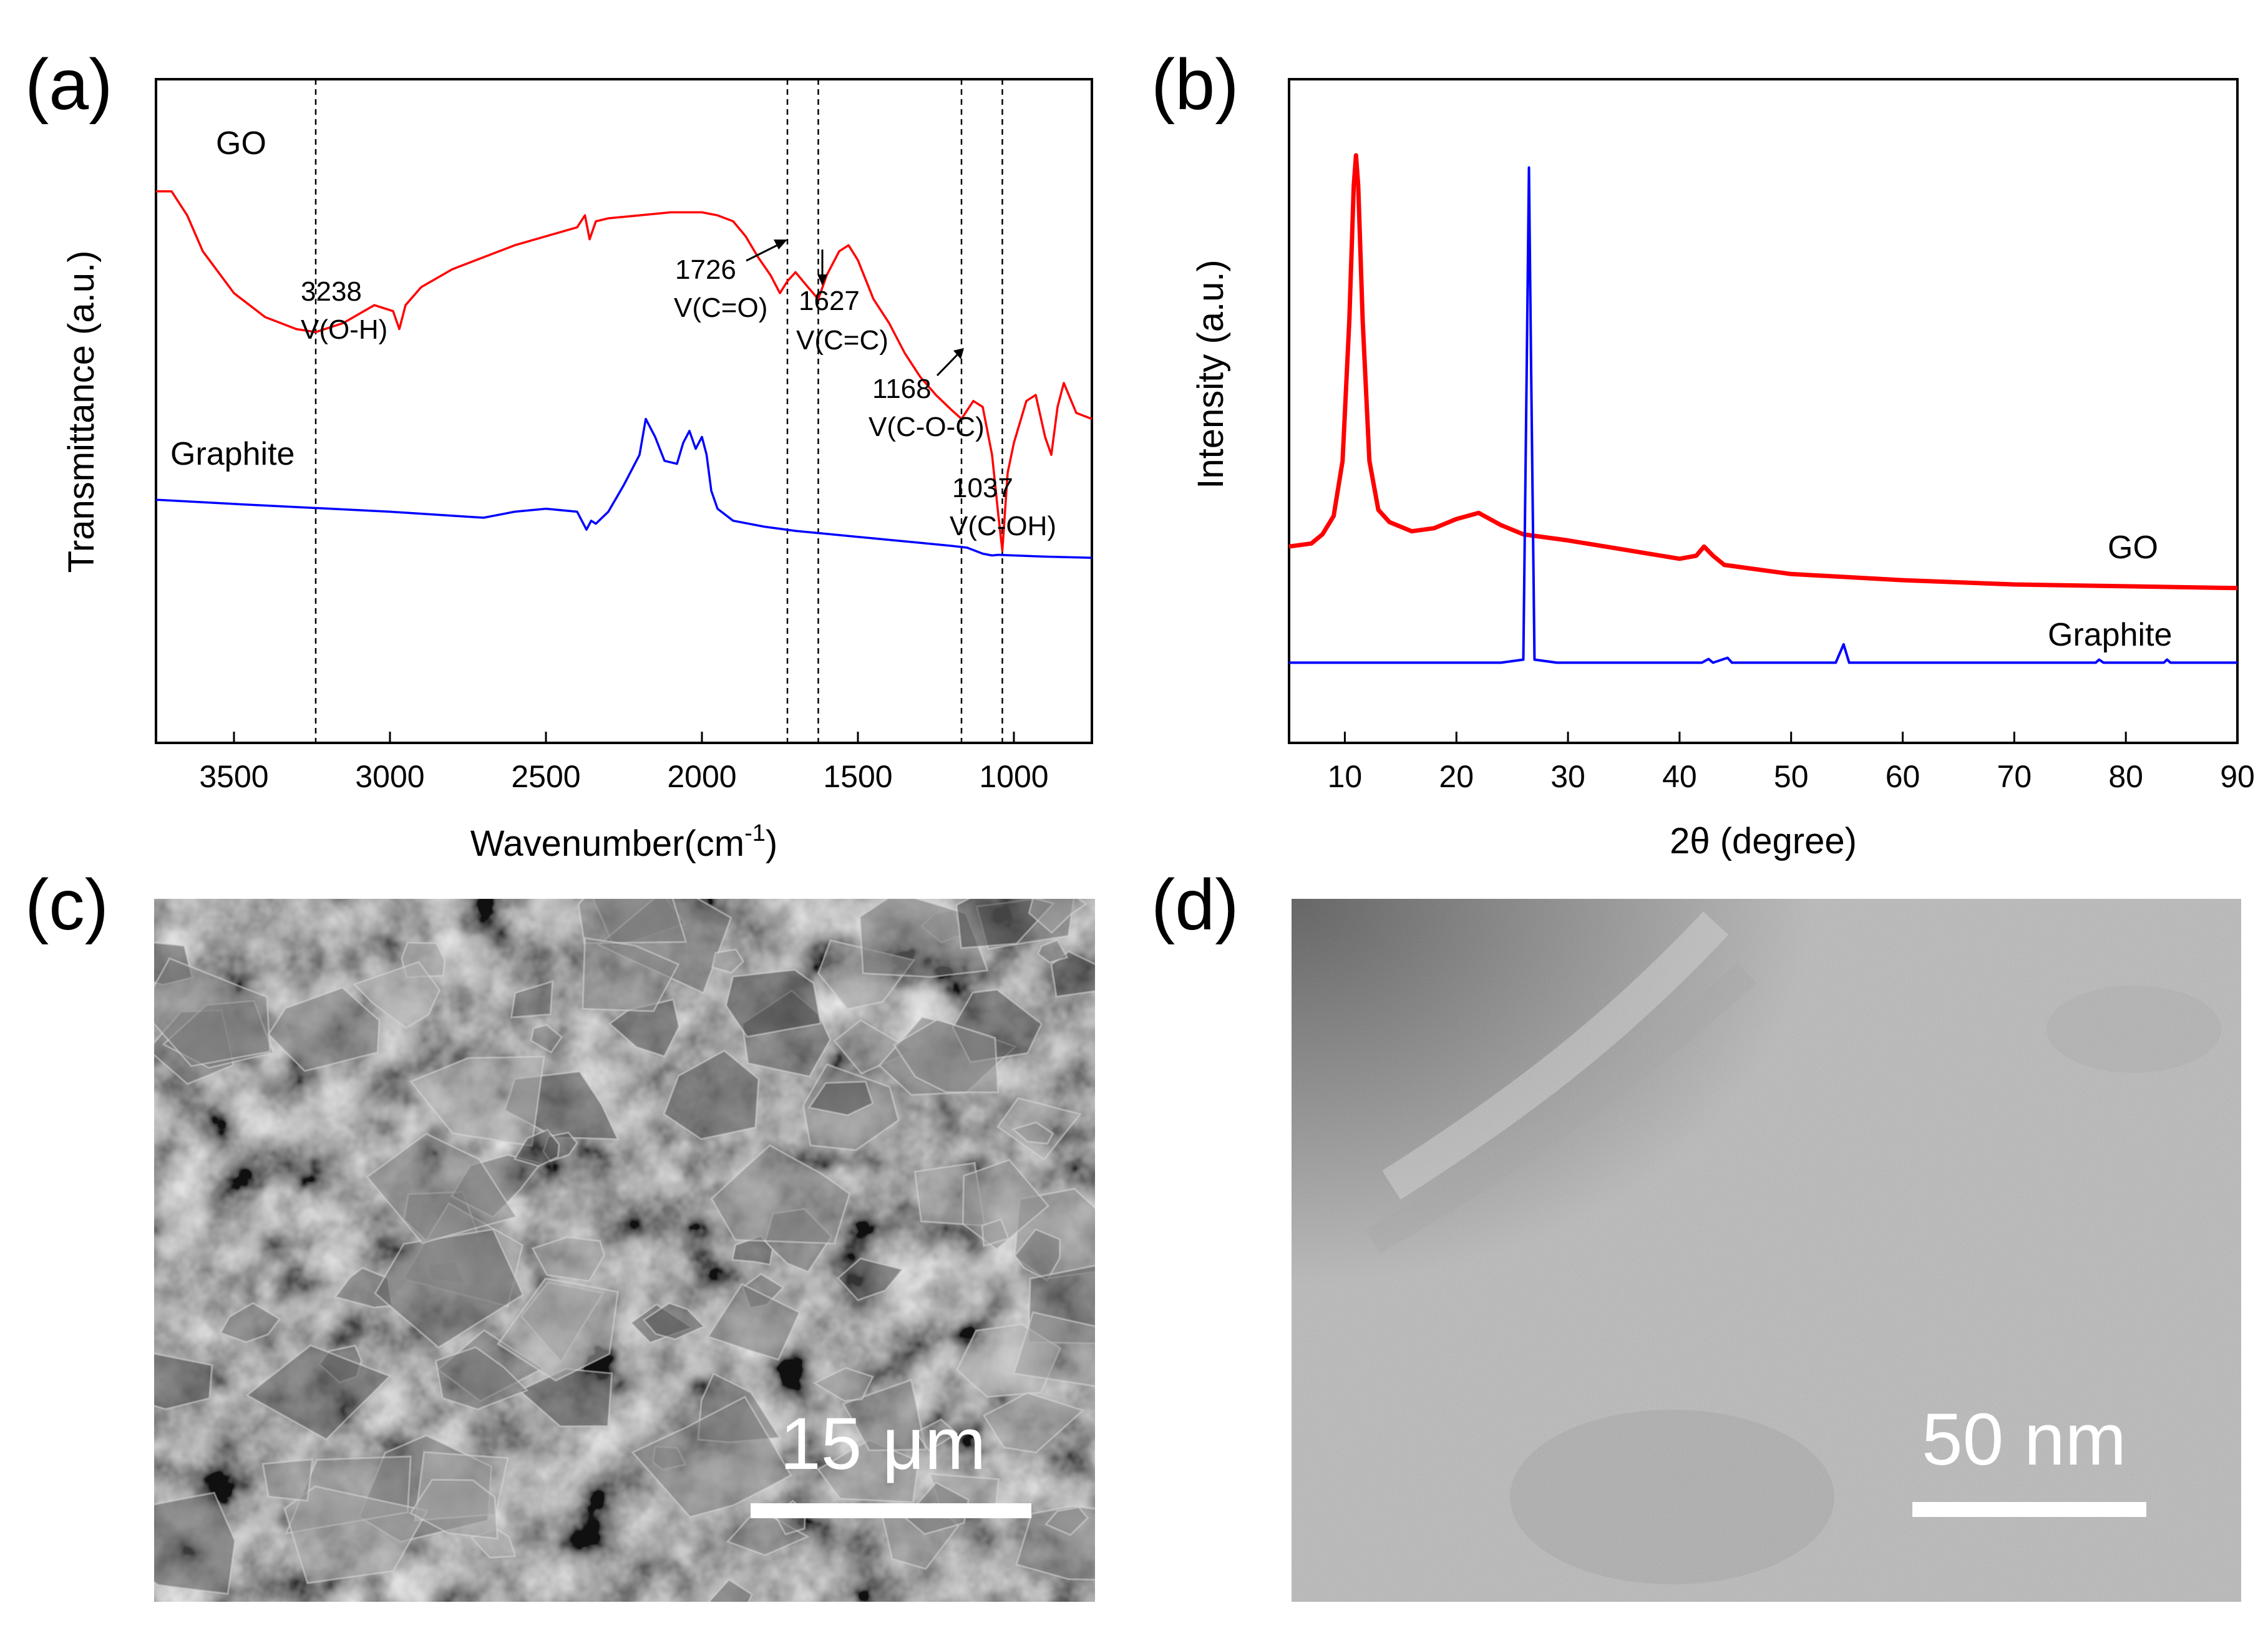 This screenshot has width=2268, height=1628. What do you see at coordinates (1763, 841) in the screenshot?
I see `panel-b-x-axis-label: 2θ (degree)` at bounding box center [1763, 841].